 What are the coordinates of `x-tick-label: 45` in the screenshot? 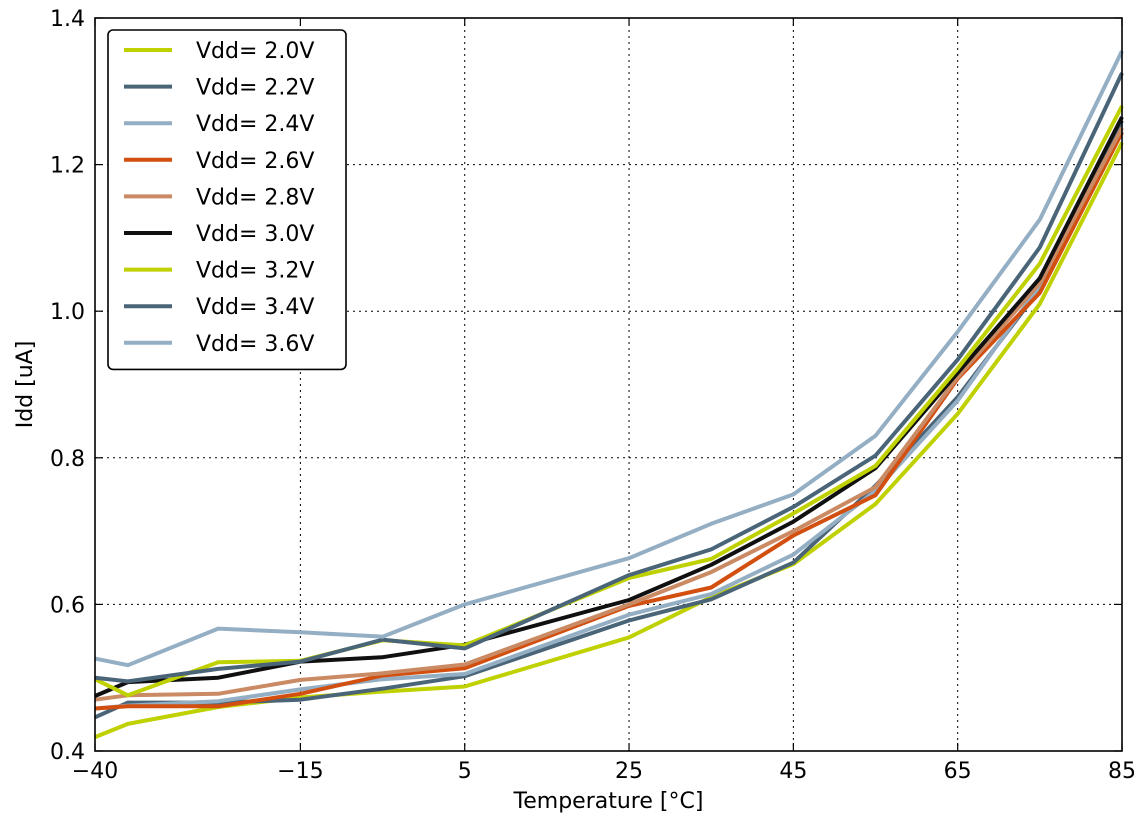 It's located at (793, 771).